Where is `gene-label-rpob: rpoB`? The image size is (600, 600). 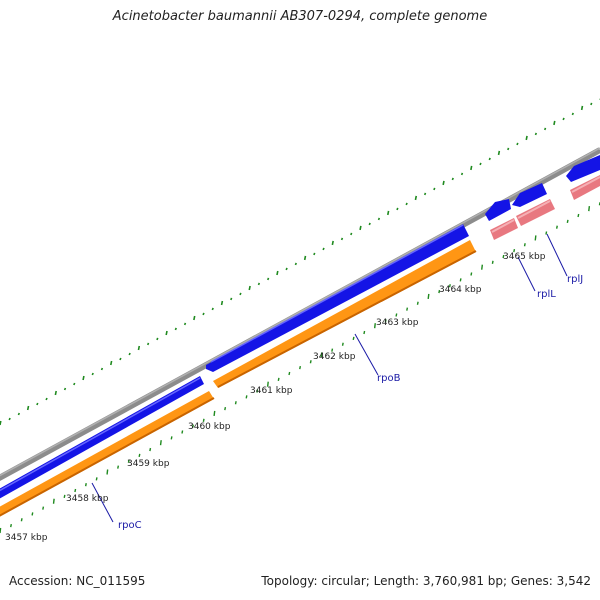
gene-label-rpob: rpoB is located at coordinates (389, 378).